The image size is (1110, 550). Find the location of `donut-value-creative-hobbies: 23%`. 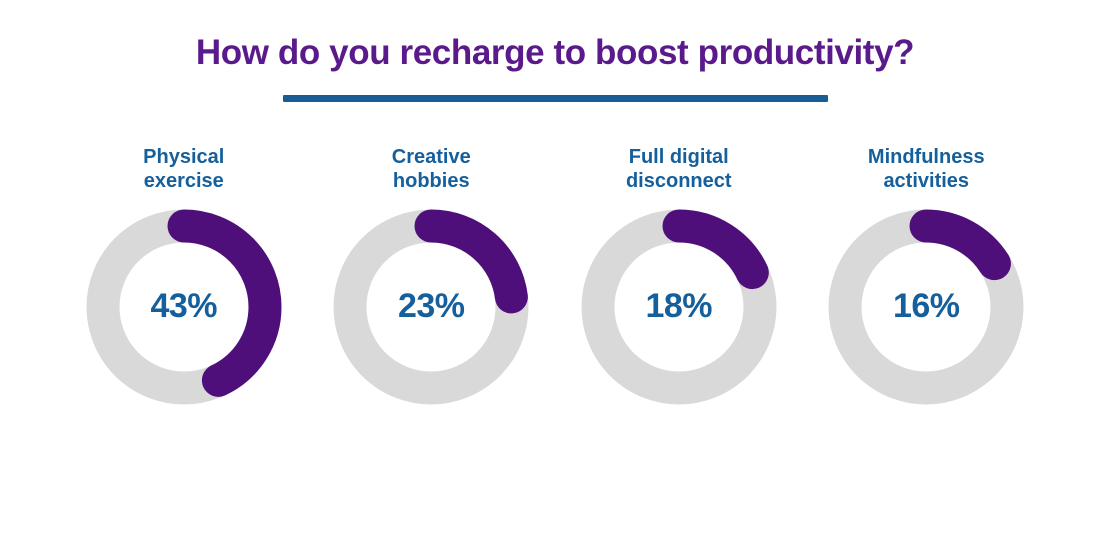

donut-value-creative-hobbies: 23% is located at coordinates (431, 306).